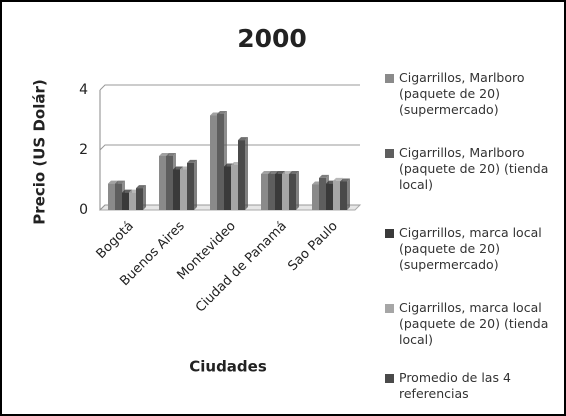 The image size is (566, 416). What do you see at coordinates (83, 210) in the screenshot?
I see `y-tick-label: 0` at bounding box center [83, 210].